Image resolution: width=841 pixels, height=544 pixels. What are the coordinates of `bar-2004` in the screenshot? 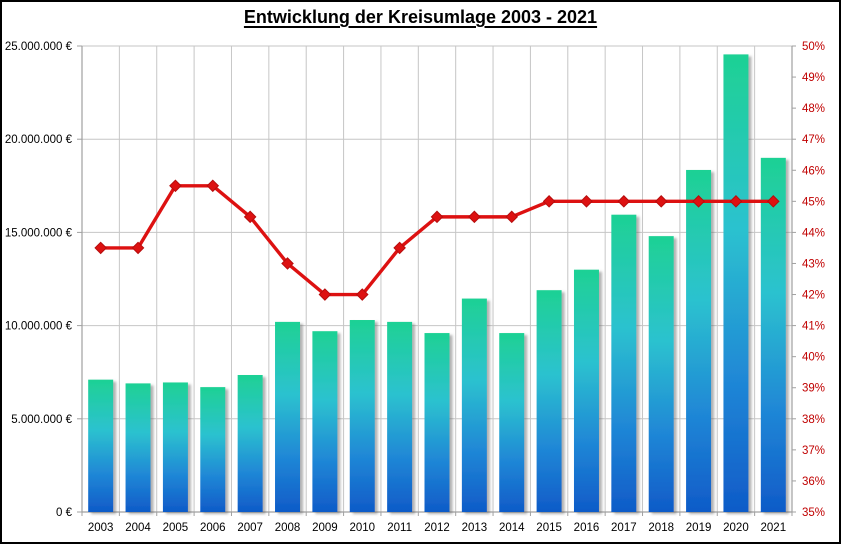 It's located at (138, 447).